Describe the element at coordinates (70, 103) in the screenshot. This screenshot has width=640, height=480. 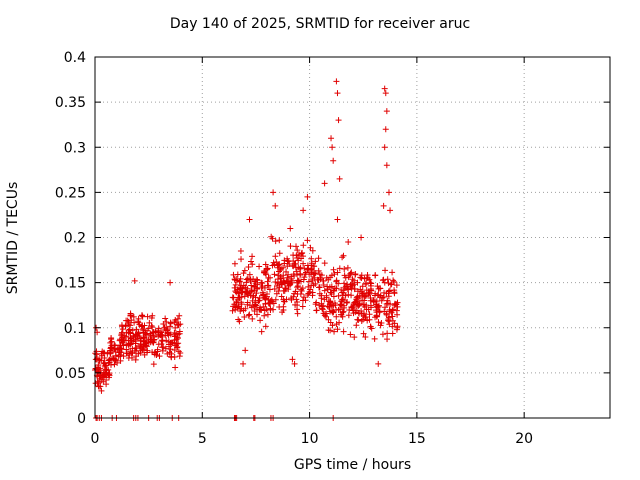
I see `y-tick-label: 0.35` at that location.